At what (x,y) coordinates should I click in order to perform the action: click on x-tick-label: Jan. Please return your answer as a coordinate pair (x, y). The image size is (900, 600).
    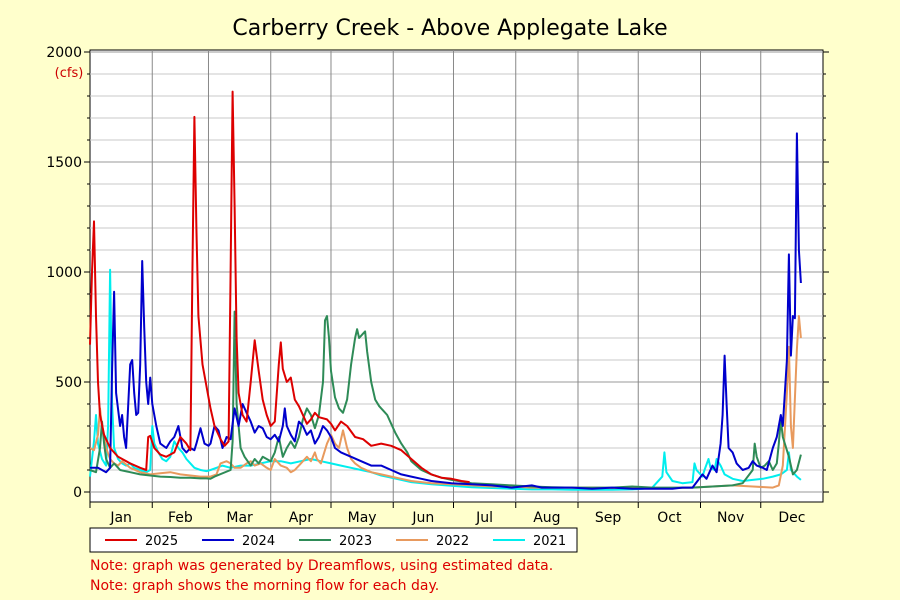
    Looking at the image, I should click on (120, 518).